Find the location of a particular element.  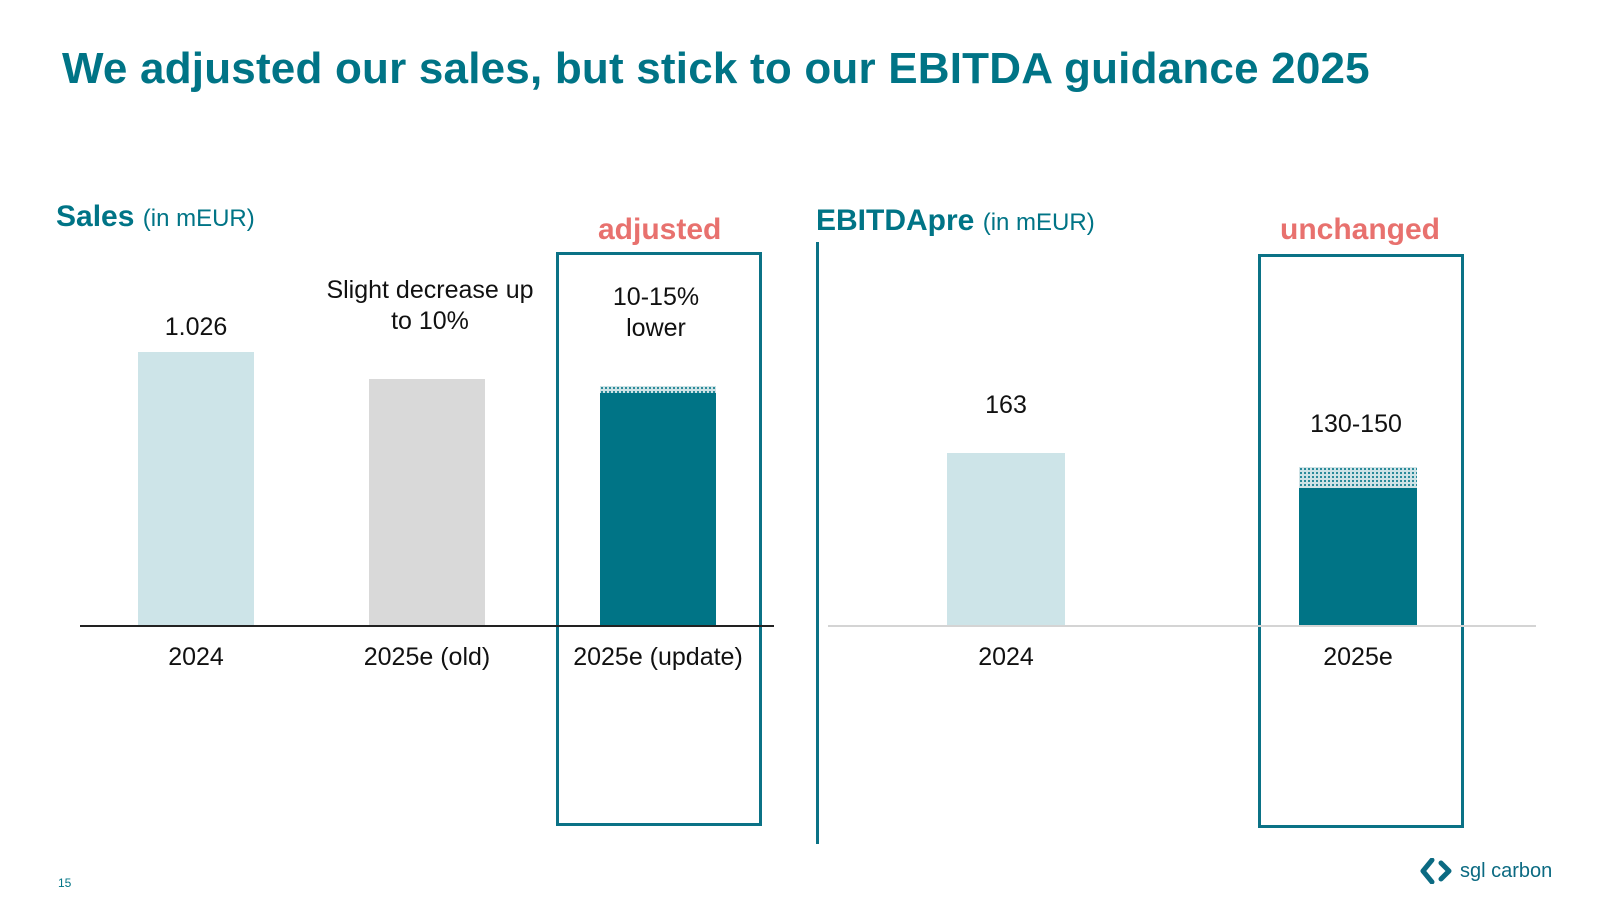

ebitda-unit: (in mEUR) is located at coordinates (1038, 222).